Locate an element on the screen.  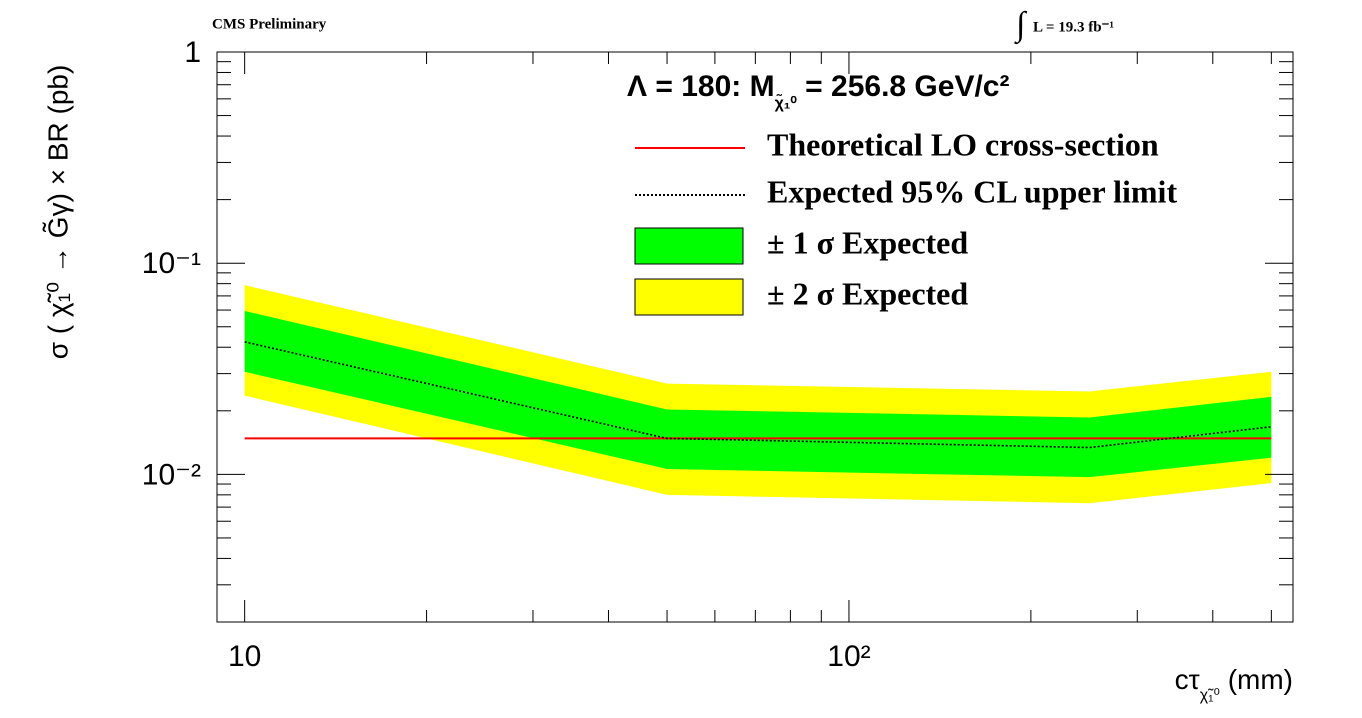
header: CMS Preliminary is located at coordinates (269, 24).